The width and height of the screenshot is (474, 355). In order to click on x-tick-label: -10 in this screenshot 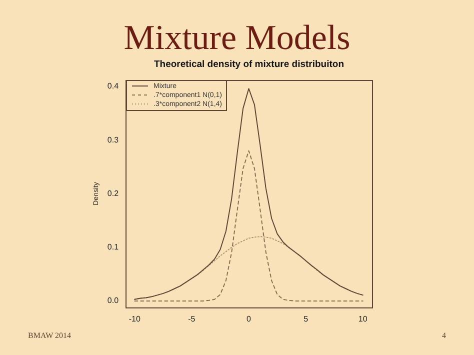, I will do `click(134, 319)`.